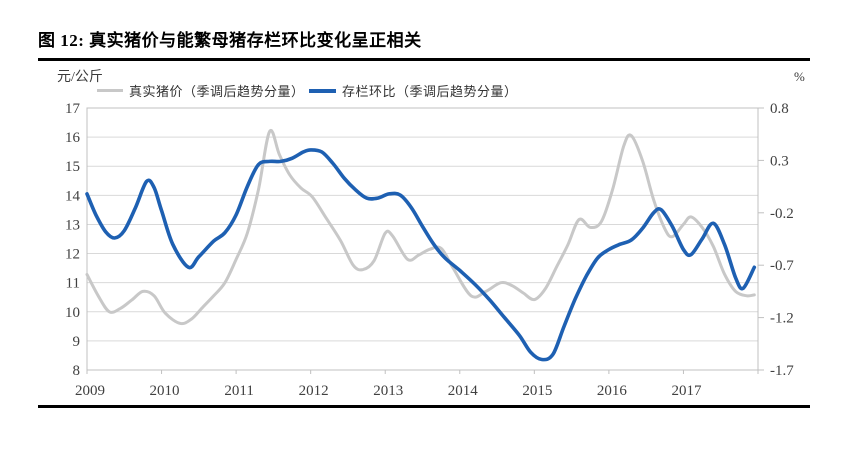 The width and height of the screenshot is (846, 453). I want to click on right-axis-tick-label: 0.3, so click(779, 161).